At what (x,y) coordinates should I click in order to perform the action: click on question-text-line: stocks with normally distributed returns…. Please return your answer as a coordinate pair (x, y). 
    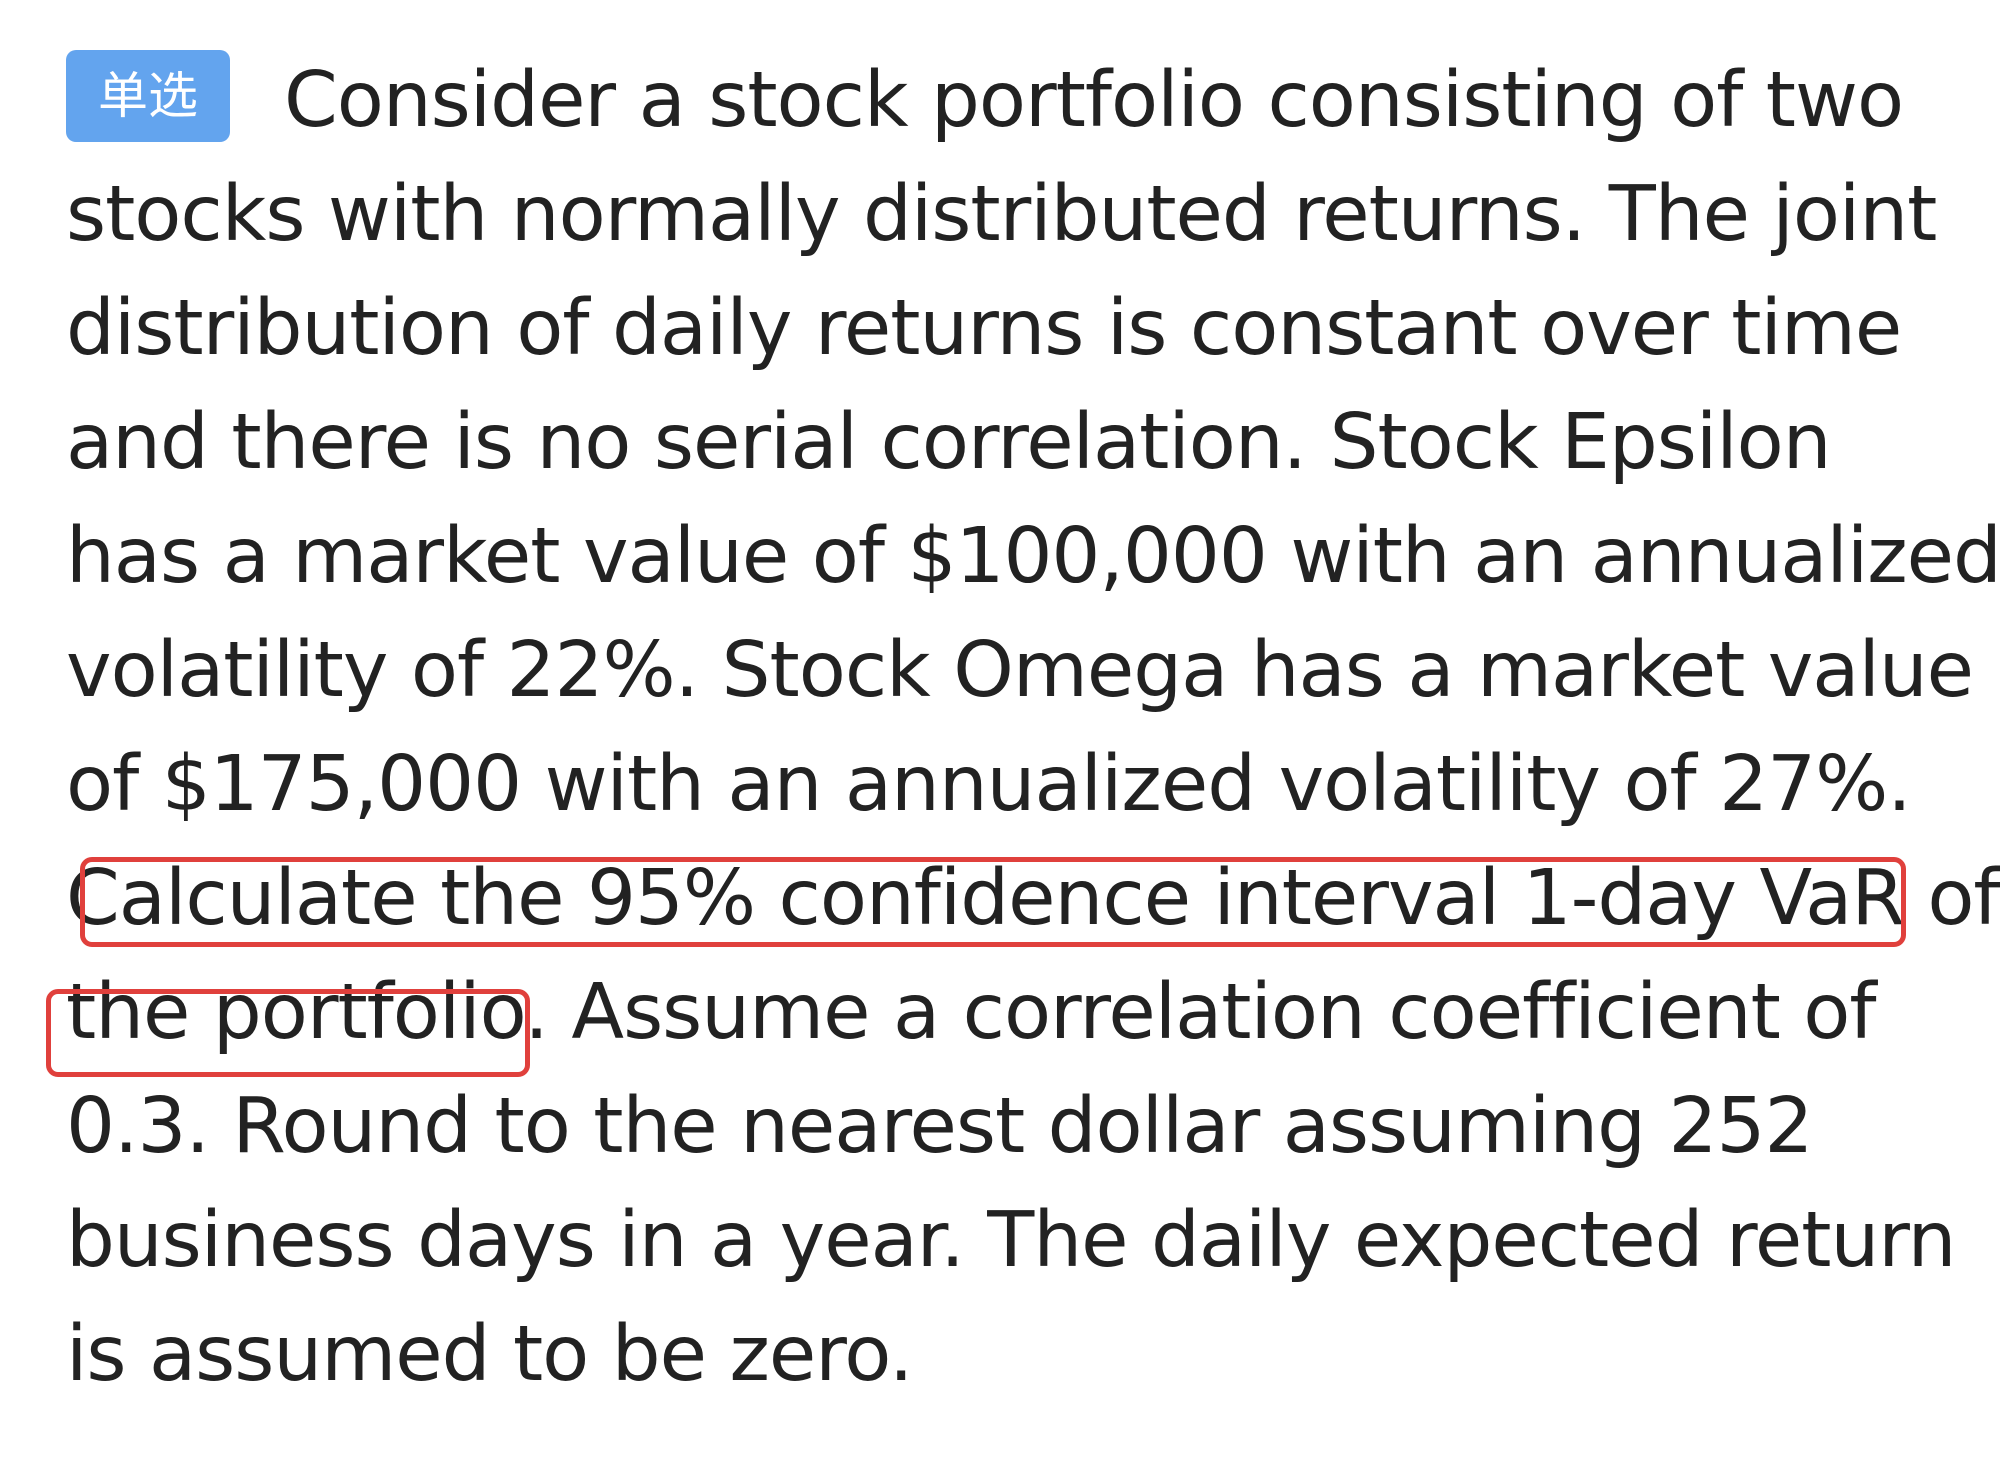
    Looking at the image, I should click on (1001, 214).